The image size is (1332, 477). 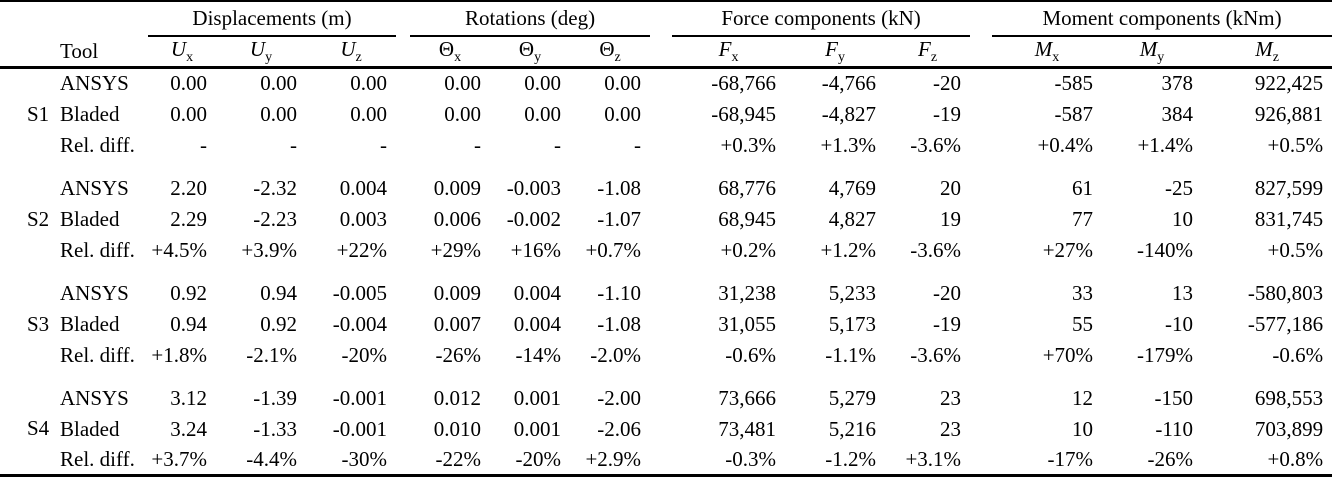 What do you see at coordinates (271, 458) in the screenshot?
I see `value-cell: -4.4%` at bounding box center [271, 458].